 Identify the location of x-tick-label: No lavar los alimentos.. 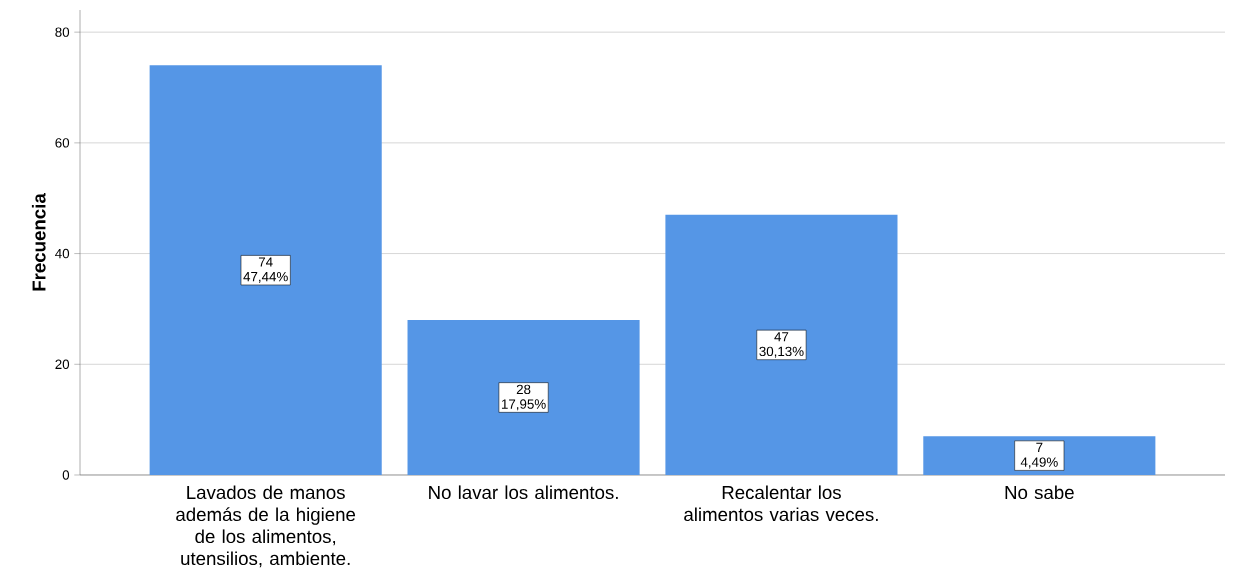
(523, 492).